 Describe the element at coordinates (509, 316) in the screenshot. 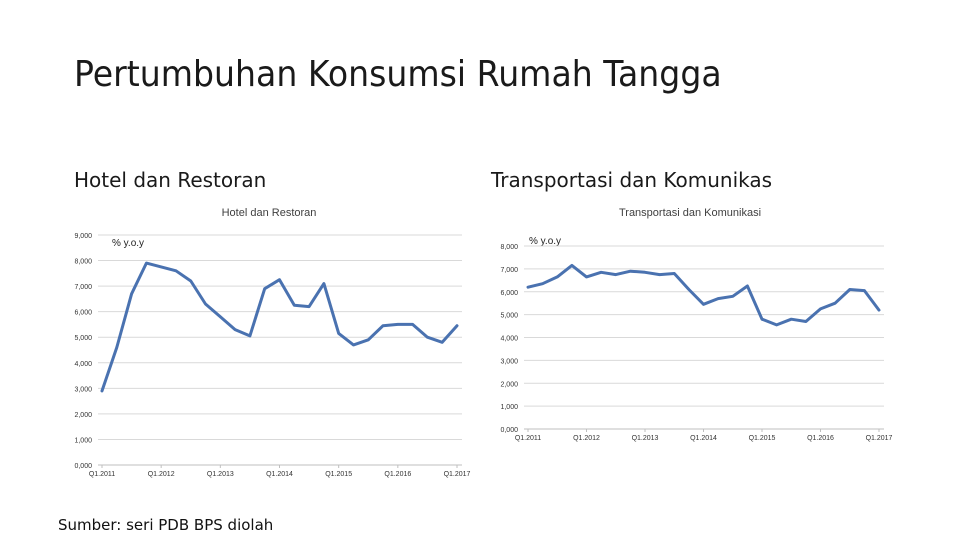

I see `transport-y-tick-label: 5,000` at that location.